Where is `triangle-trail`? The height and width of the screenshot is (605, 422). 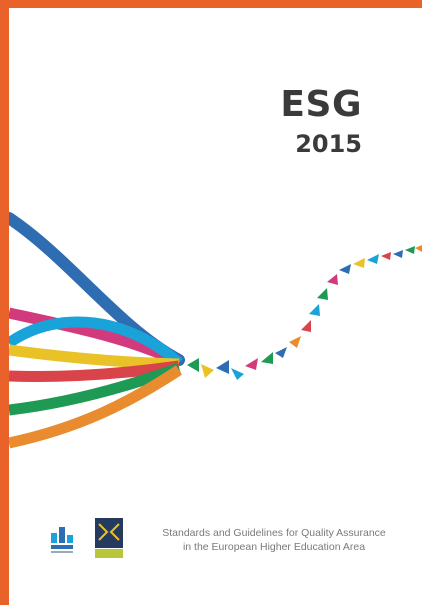
triangle-trail is located at coordinates (304, 312).